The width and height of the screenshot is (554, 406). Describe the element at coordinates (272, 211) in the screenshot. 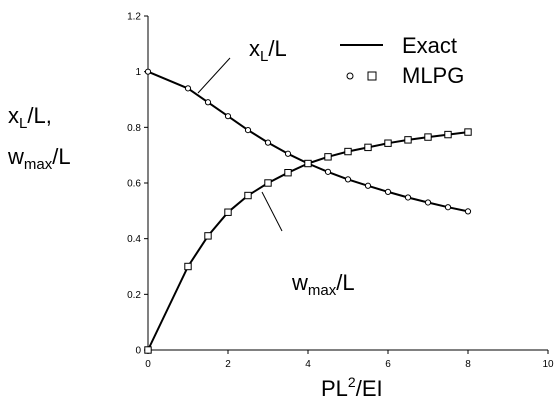

I see `annotation-wmax-leader` at that location.